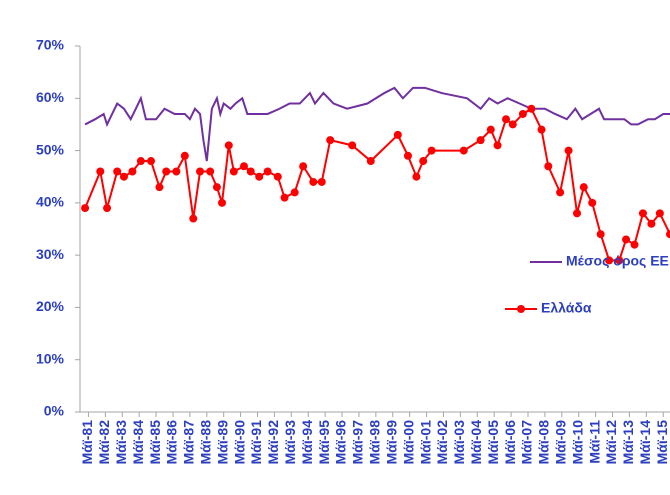  What do you see at coordinates (442, 442) in the screenshot?
I see `x-tick-label: Μάϊ-02` at bounding box center [442, 442].